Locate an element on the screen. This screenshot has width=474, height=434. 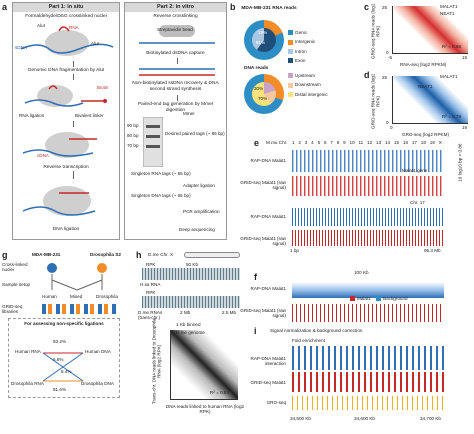
panel-c-ymin: 0 is located at coordinates (387, 52).